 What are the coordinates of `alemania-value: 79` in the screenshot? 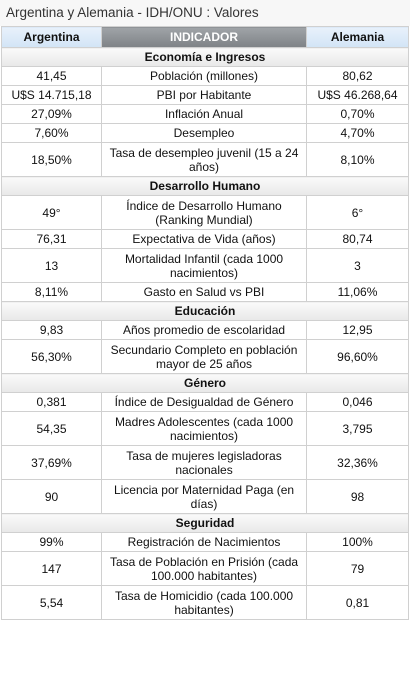 It's located at (357, 568).